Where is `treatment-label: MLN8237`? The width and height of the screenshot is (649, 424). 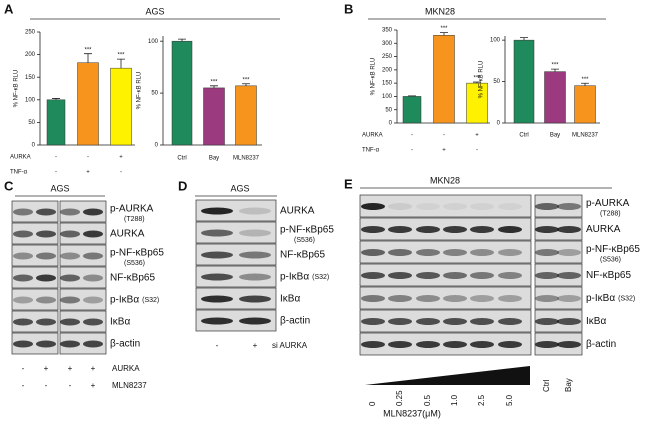
treatment-label: MLN8237 is located at coordinates (129, 385).